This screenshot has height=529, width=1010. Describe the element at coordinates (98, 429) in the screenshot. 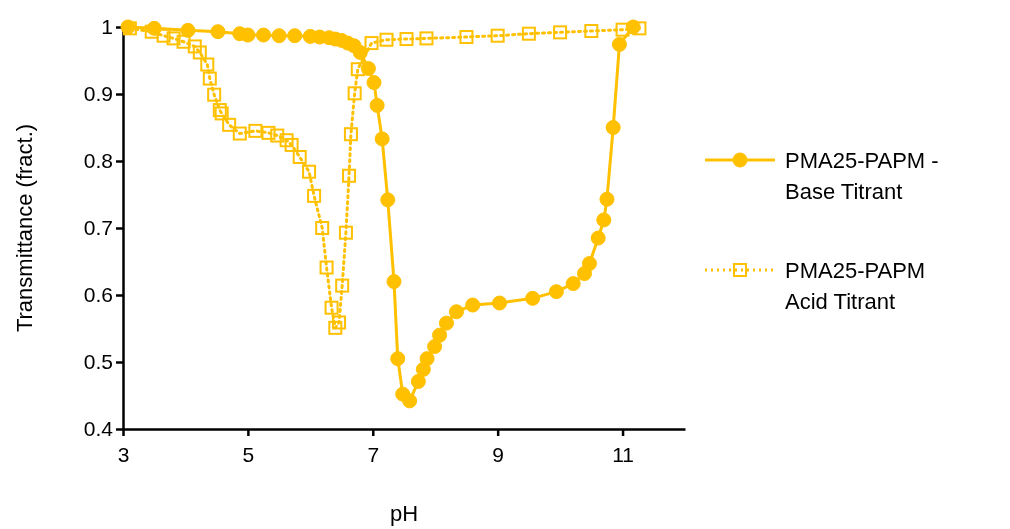

I see `y-tick-label: 0.4` at that location.